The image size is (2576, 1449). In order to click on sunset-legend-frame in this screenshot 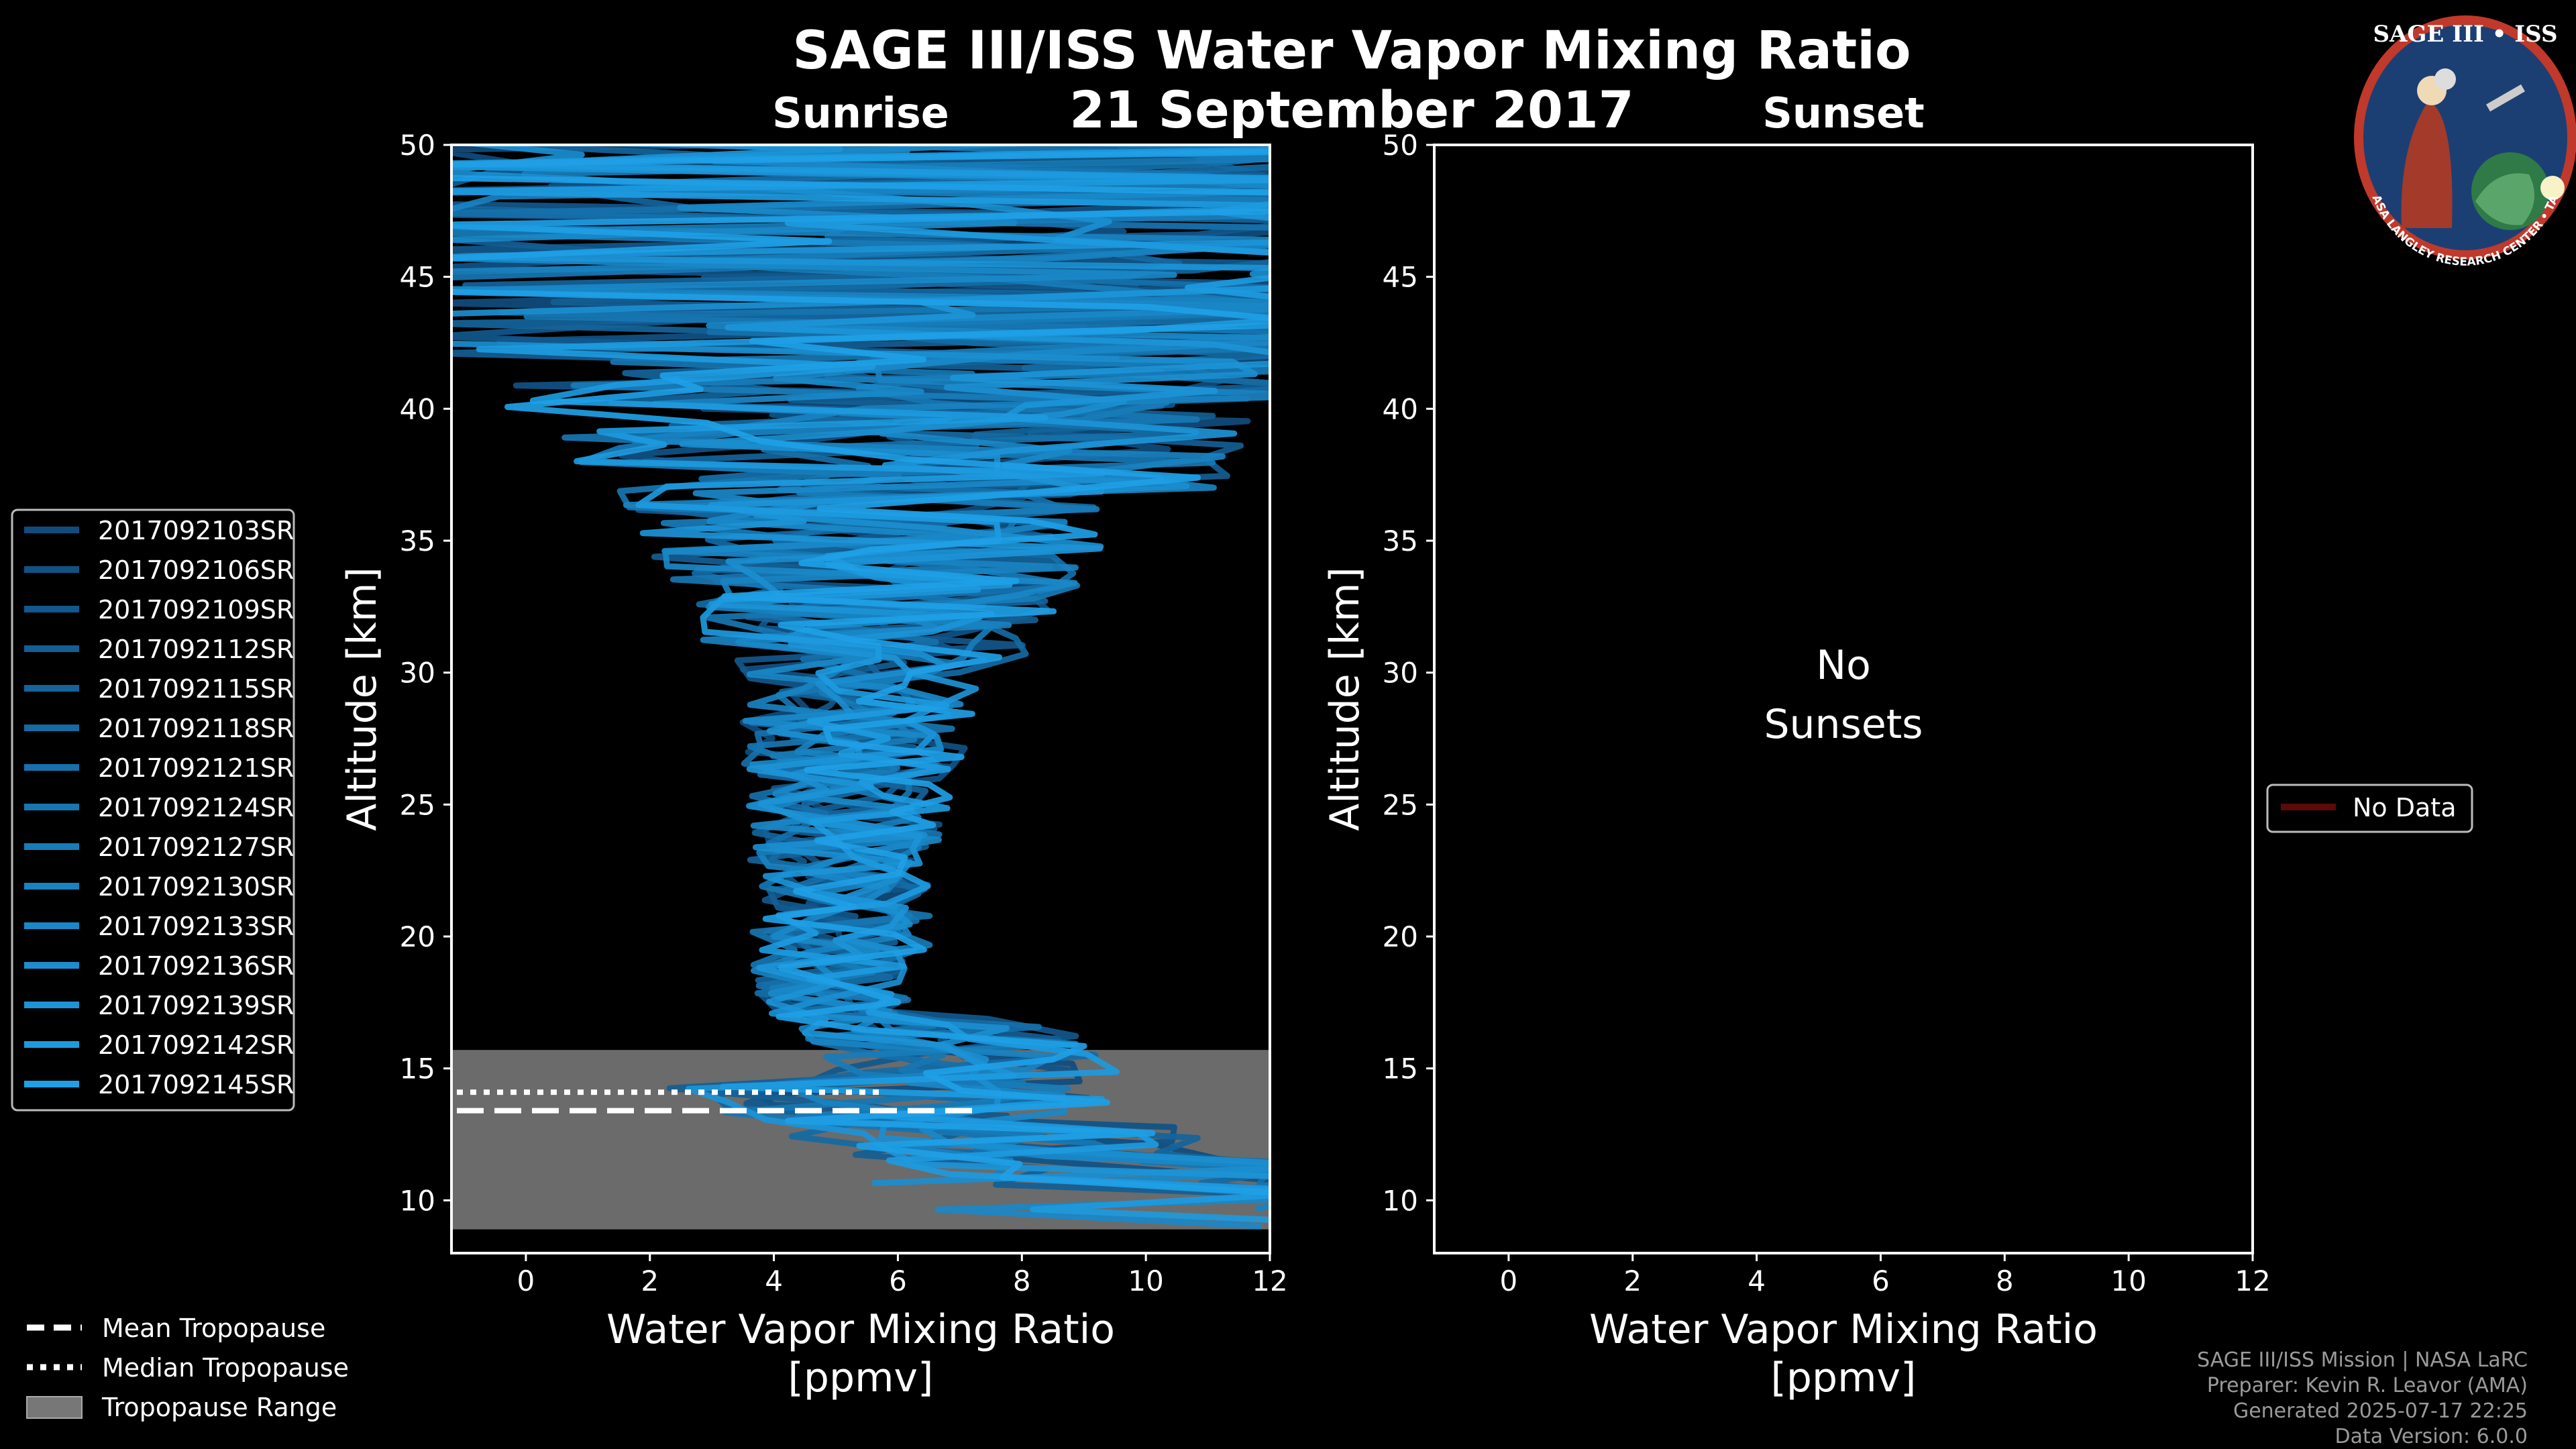, I will do `click(2369, 808)`.